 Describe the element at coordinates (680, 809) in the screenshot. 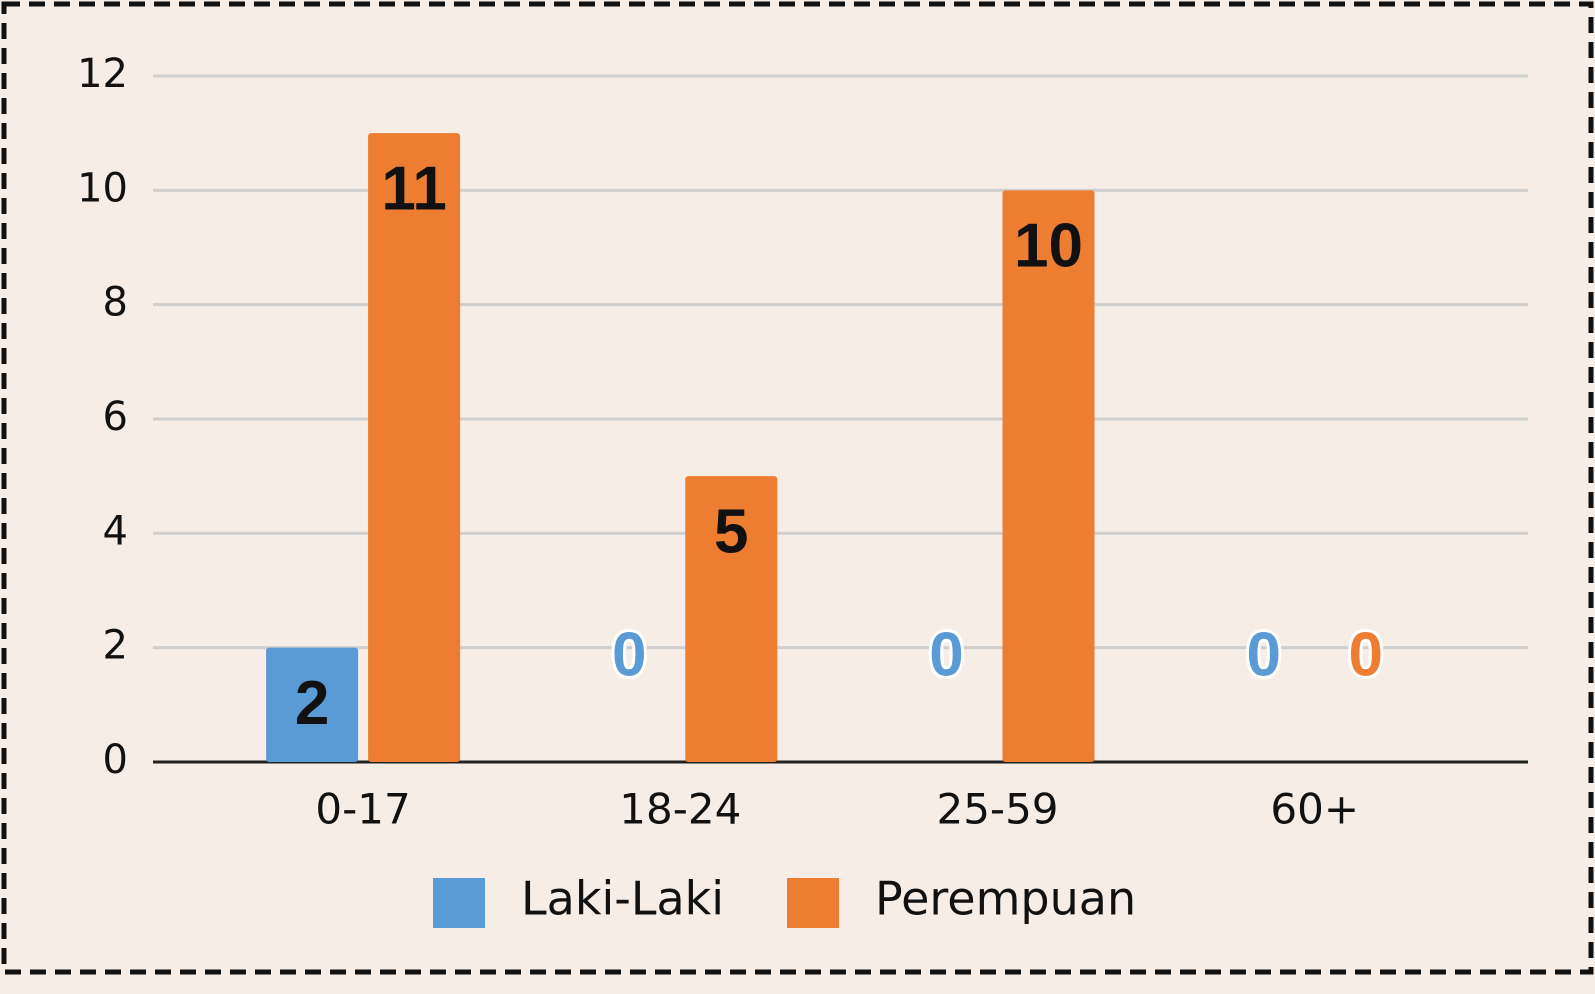

I see `x-tick-label: 18-24` at that location.